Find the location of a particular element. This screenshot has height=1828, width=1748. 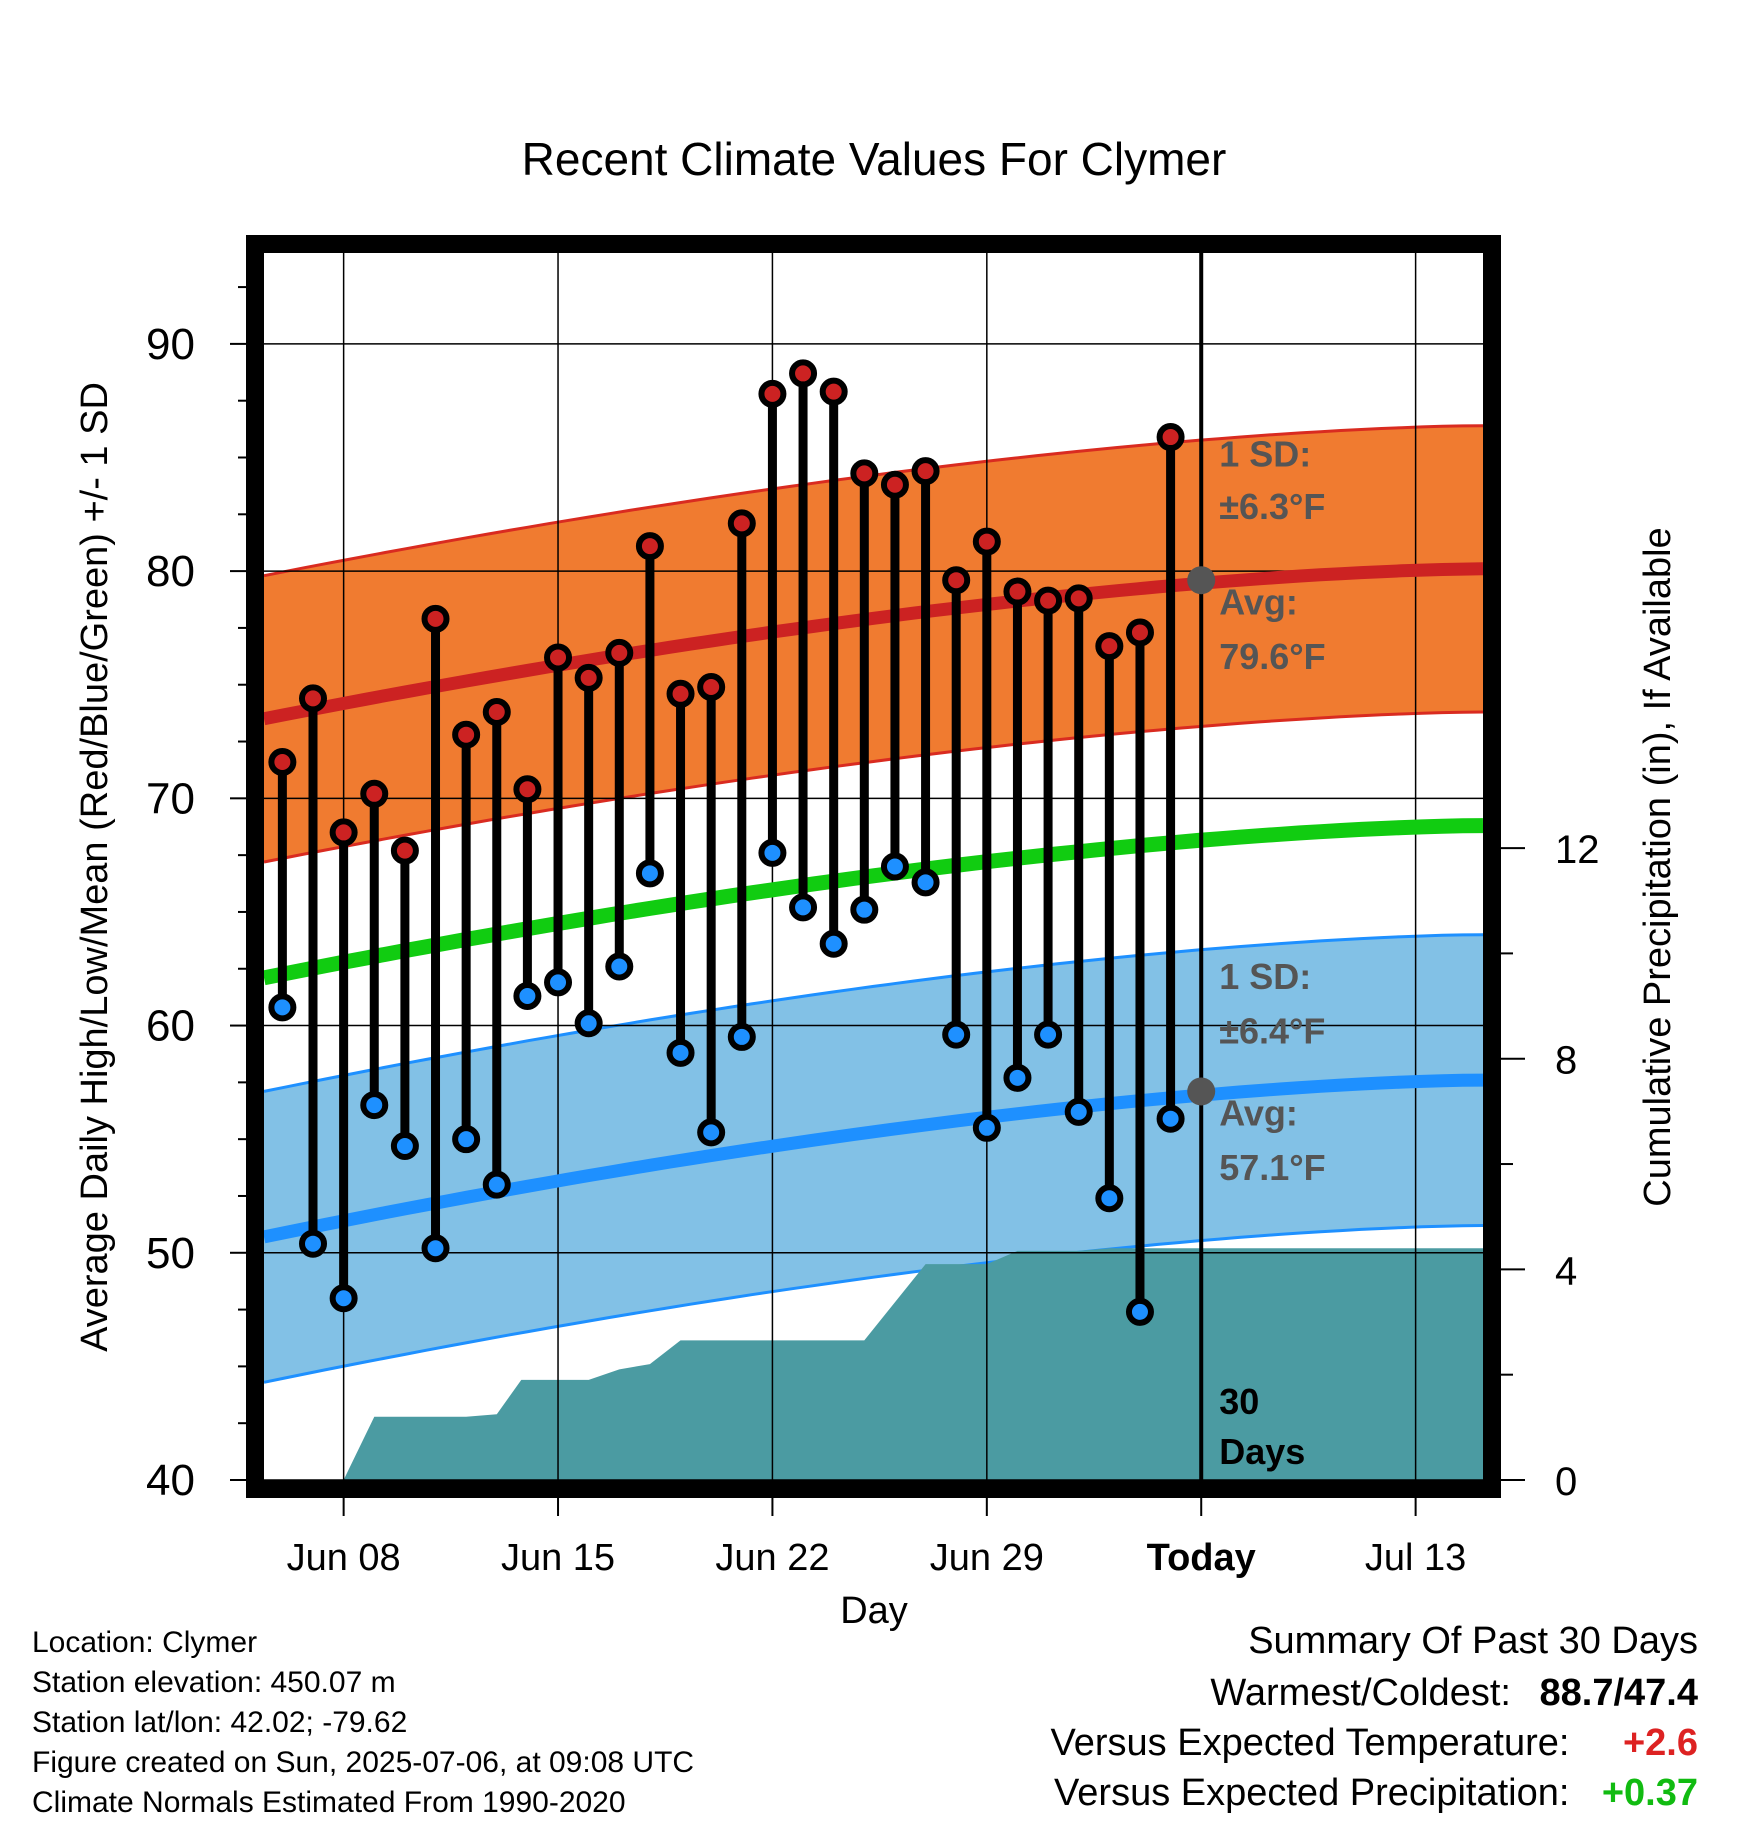

days-number: 30 is located at coordinates (1239, 1401).